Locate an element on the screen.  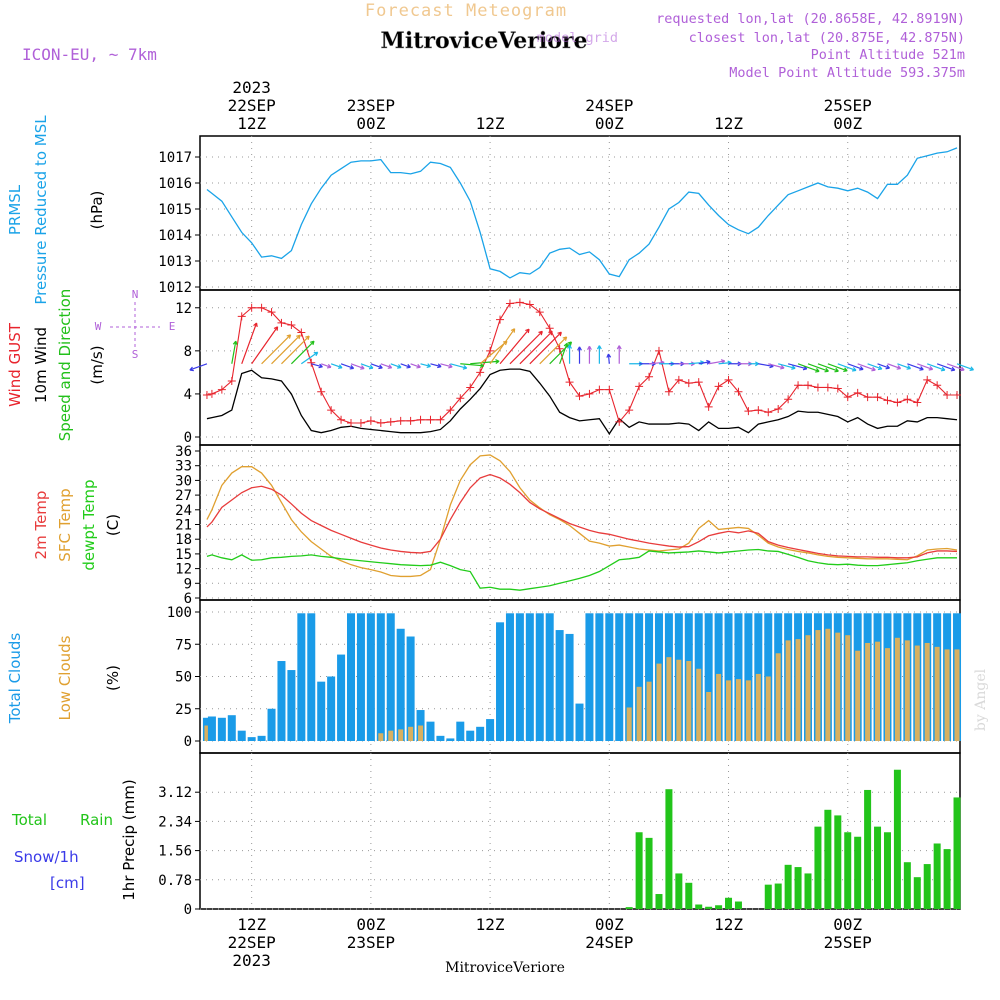
compass-e: E is located at coordinates (172, 326).